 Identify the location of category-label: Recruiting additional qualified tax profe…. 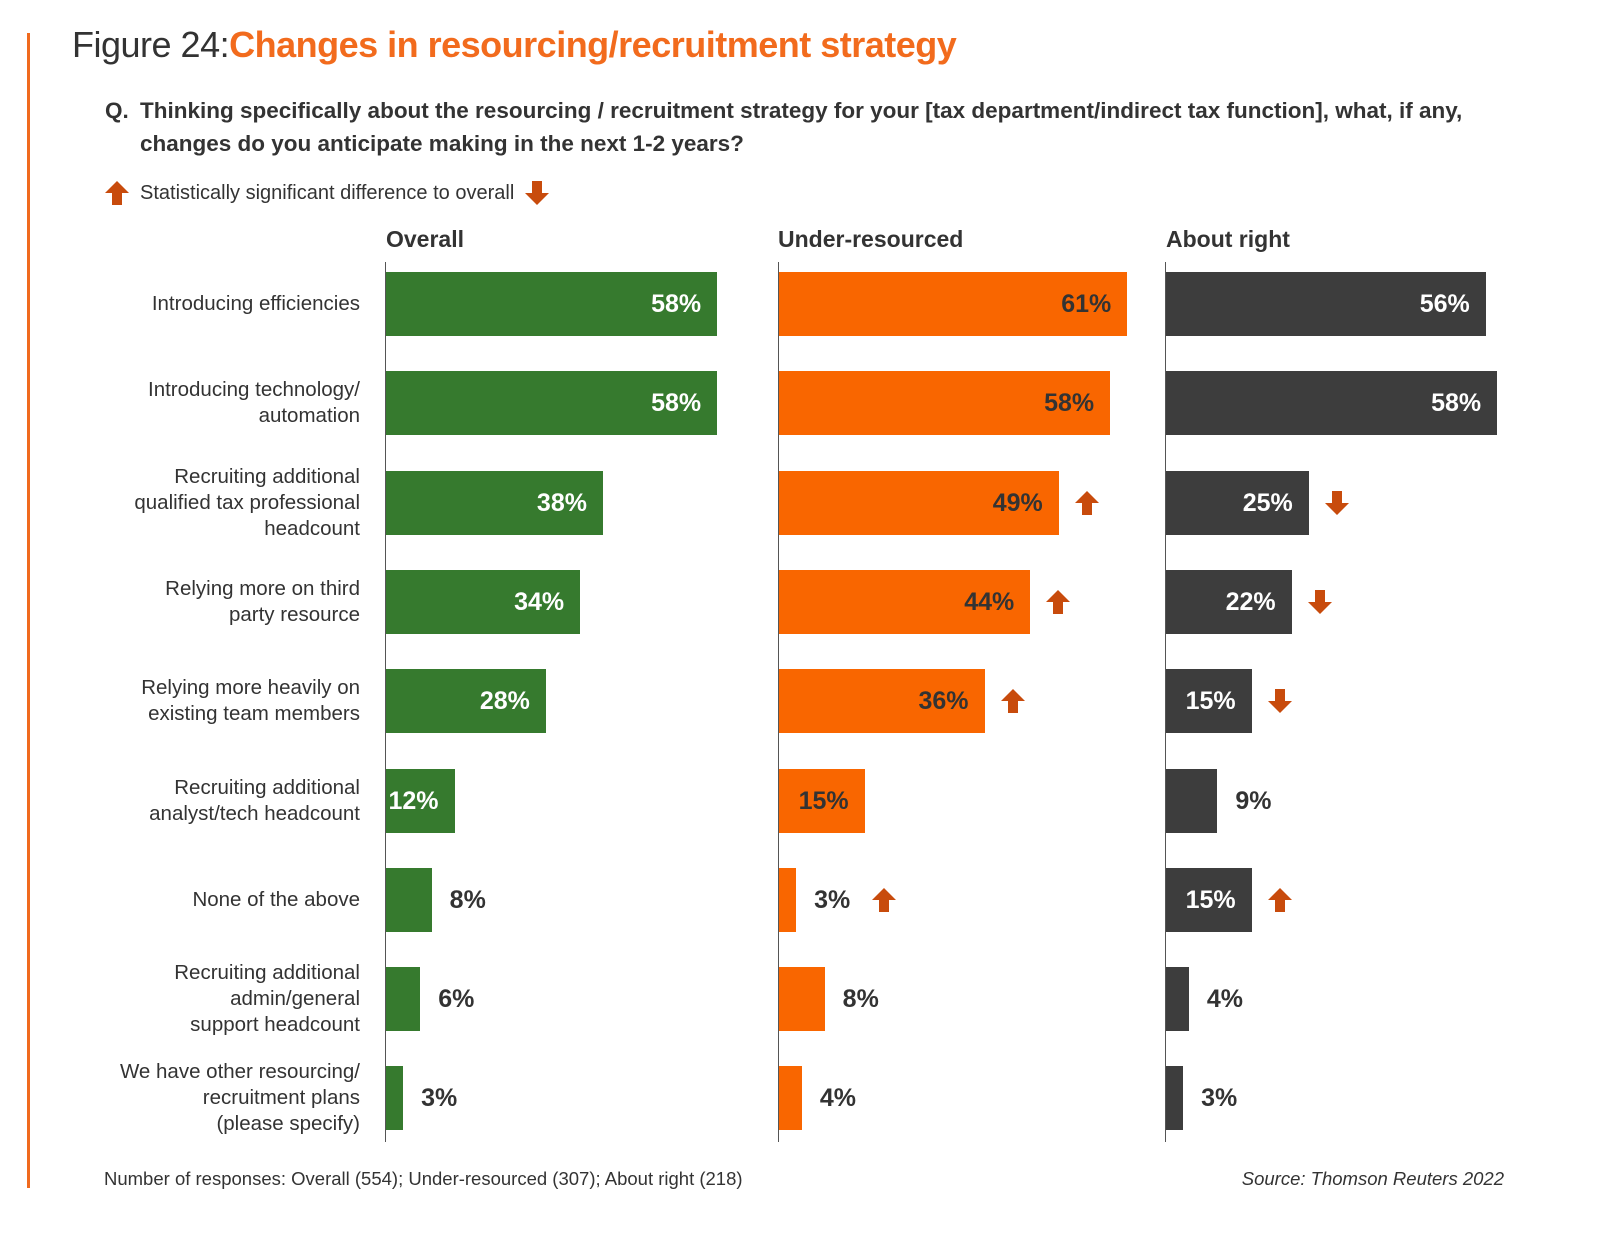
(200, 503).